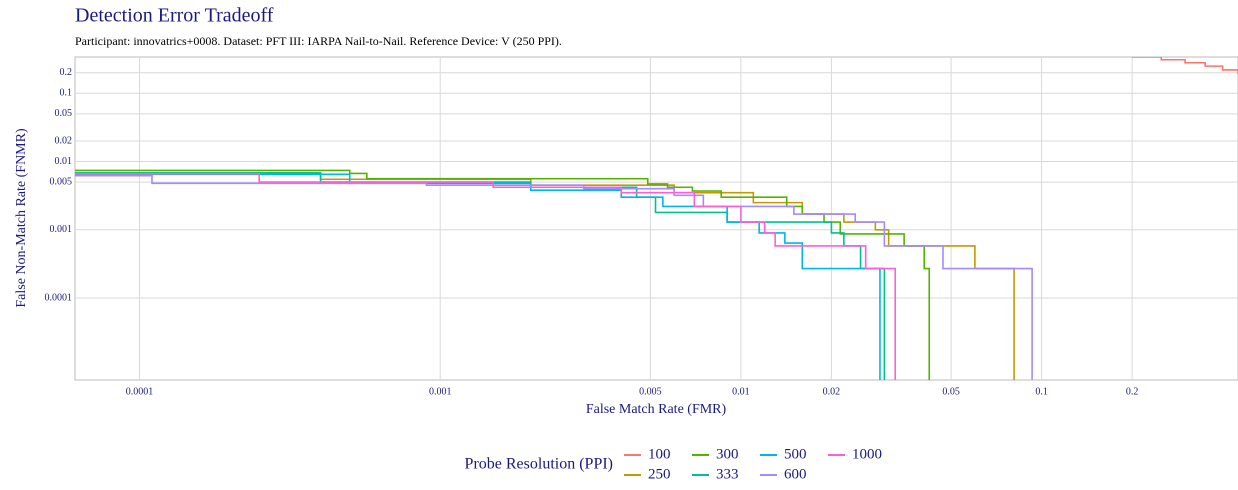  I want to click on legend-label: 250, so click(659, 474).